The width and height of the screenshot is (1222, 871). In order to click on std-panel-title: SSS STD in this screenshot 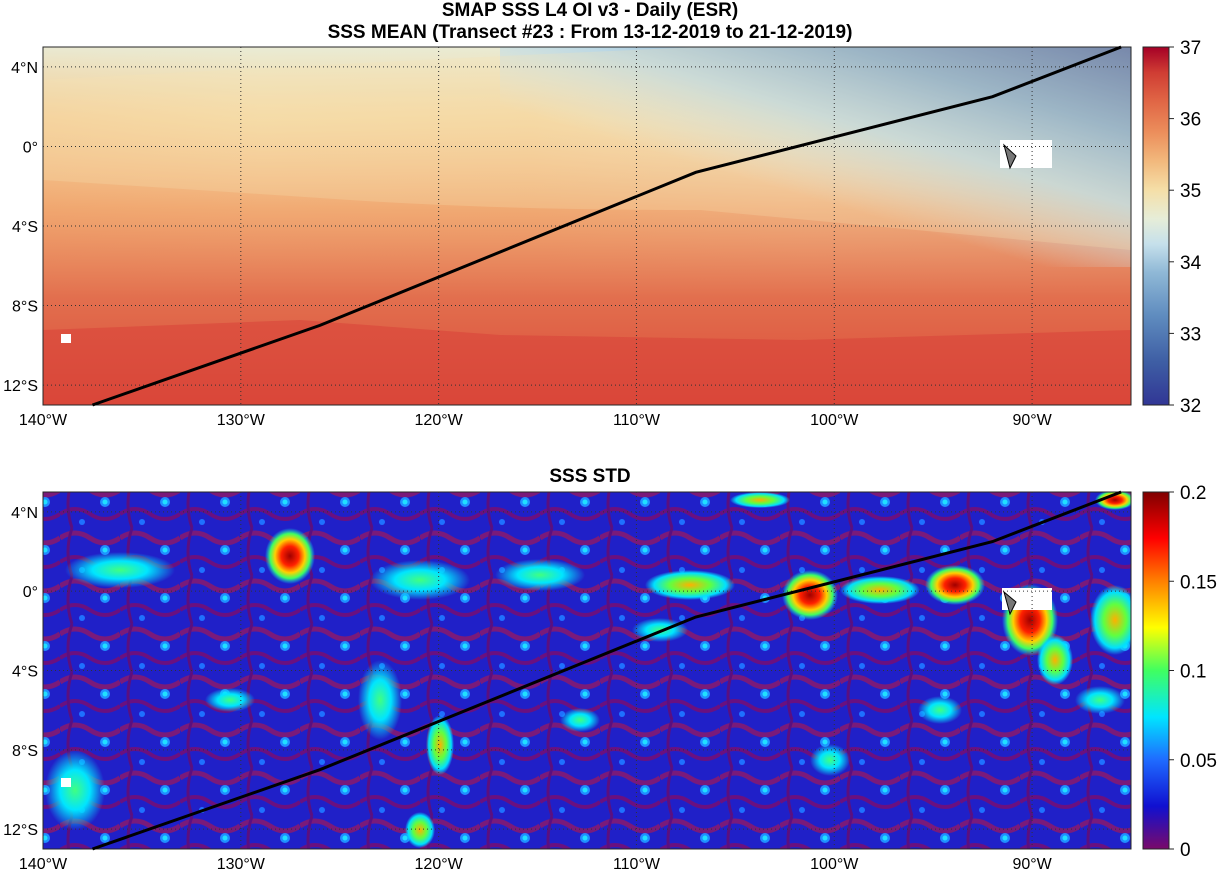, I will do `click(590, 476)`.